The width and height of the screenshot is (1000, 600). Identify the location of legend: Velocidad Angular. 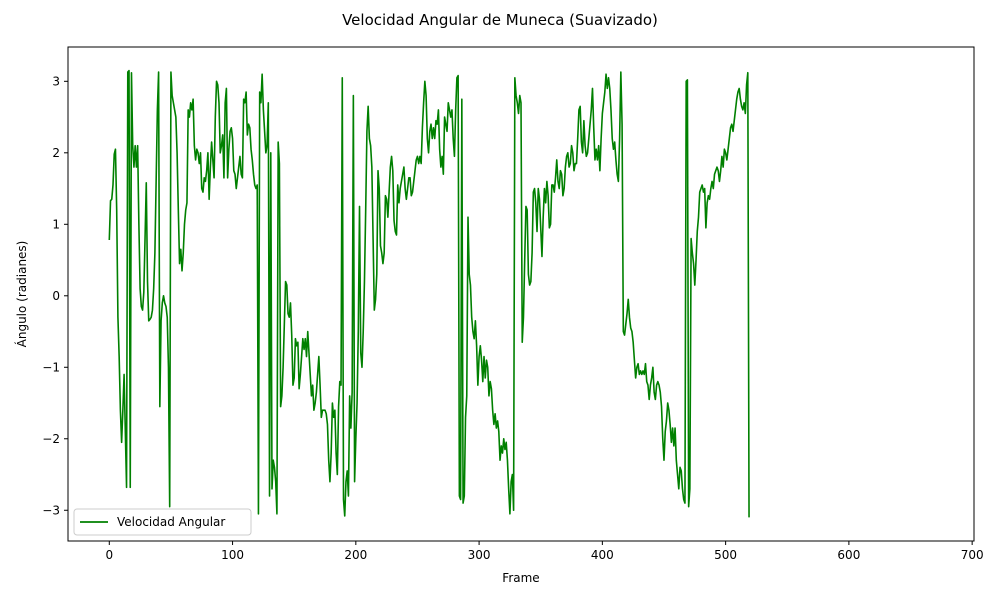
(162, 522).